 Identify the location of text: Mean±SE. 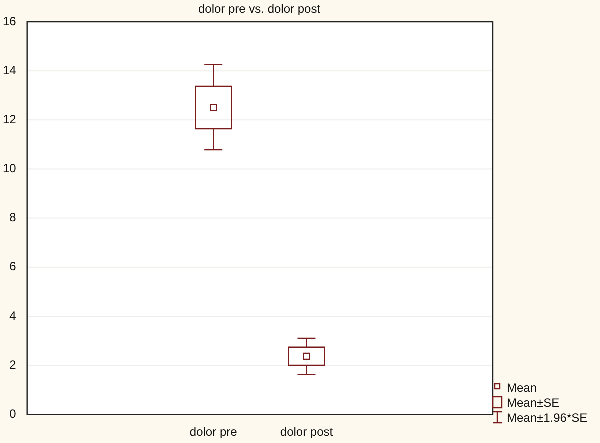
(533, 403).